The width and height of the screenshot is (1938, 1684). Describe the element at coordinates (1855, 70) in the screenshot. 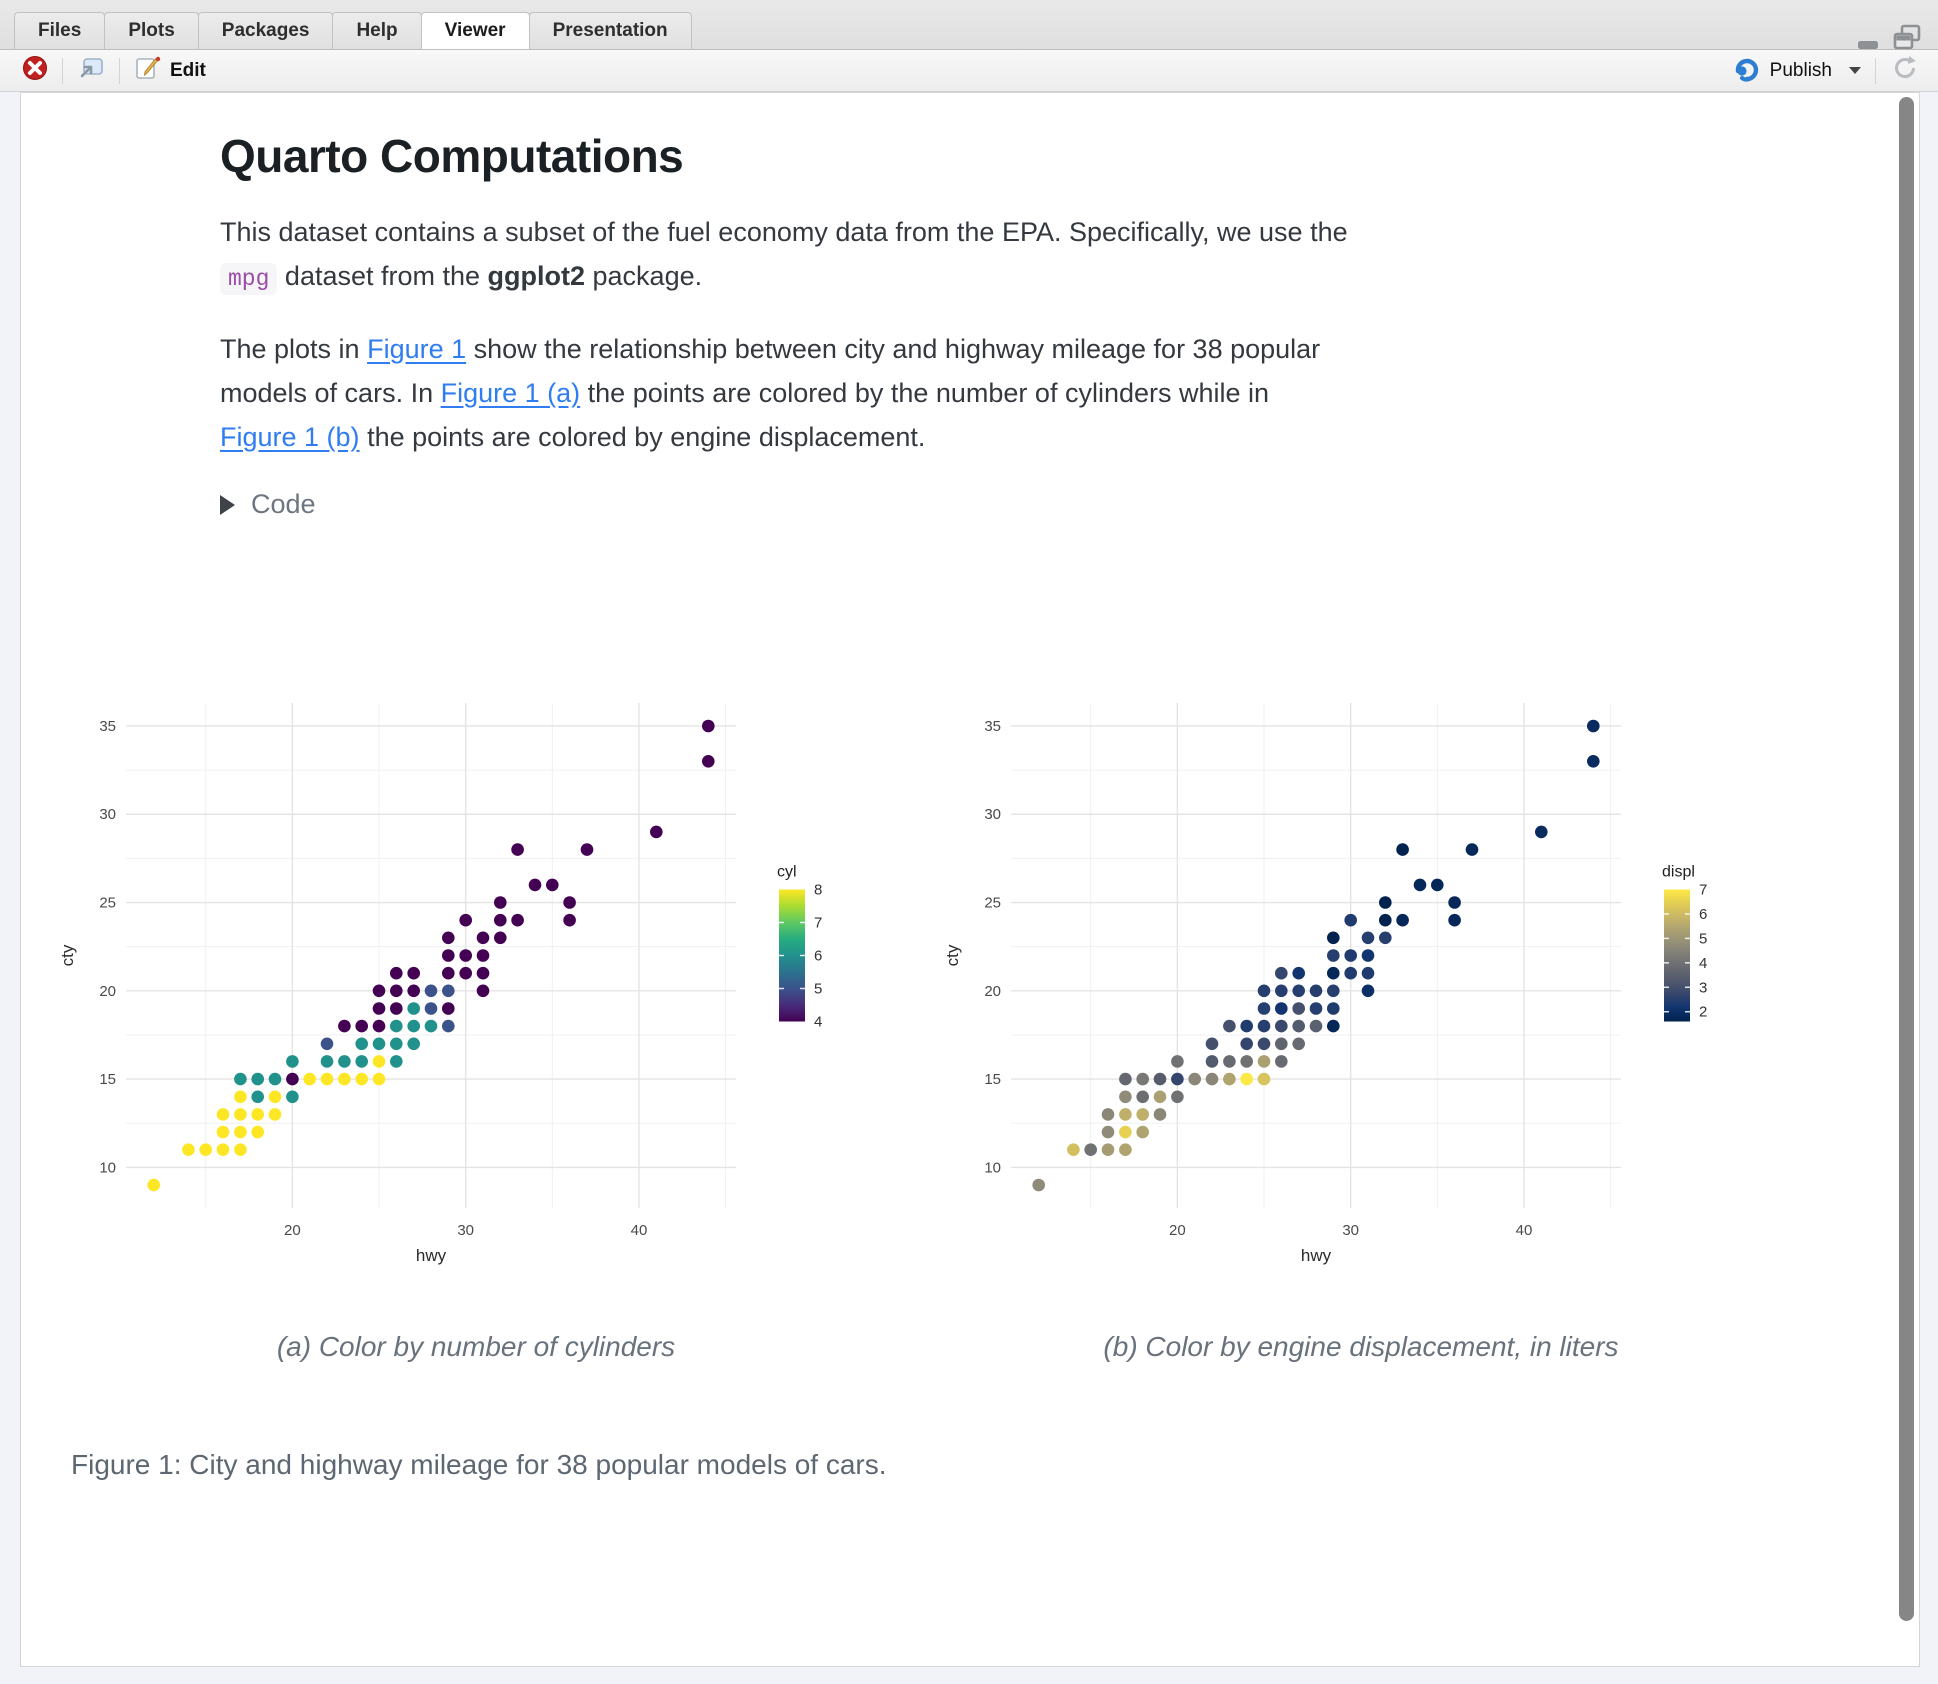

I see `publish-dropdown-caret` at that location.